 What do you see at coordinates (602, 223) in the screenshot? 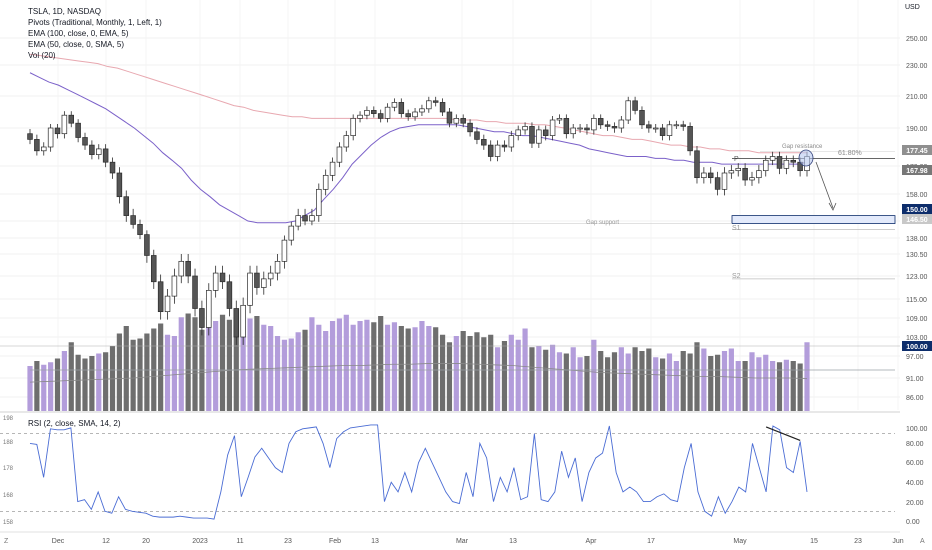
I see `gap-support-label: Gap support` at bounding box center [602, 223].